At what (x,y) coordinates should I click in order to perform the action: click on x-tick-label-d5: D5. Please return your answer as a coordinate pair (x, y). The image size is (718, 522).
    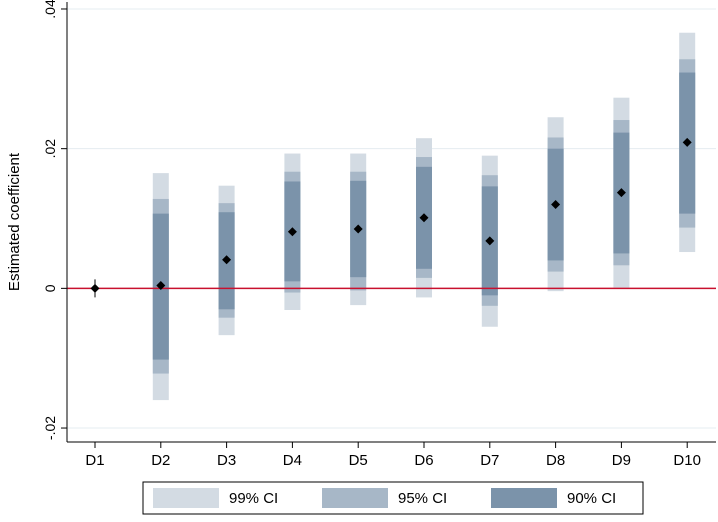
    Looking at the image, I should click on (358, 460).